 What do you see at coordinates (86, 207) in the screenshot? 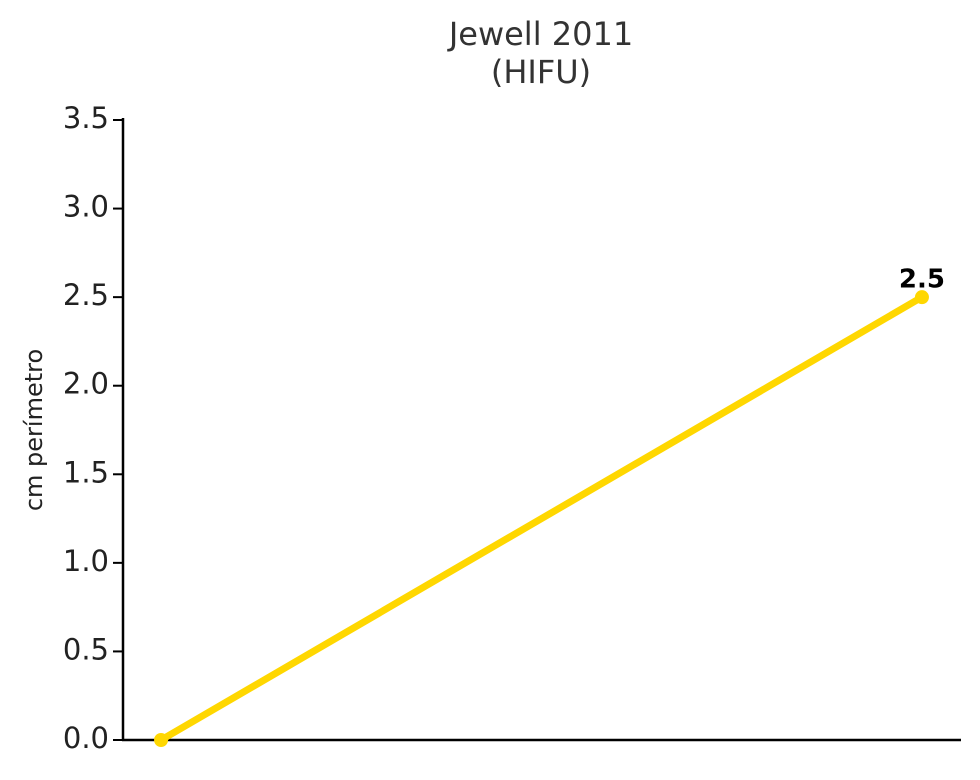
I see `y-tick-label: 3.0` at bounding box center [86, 207].